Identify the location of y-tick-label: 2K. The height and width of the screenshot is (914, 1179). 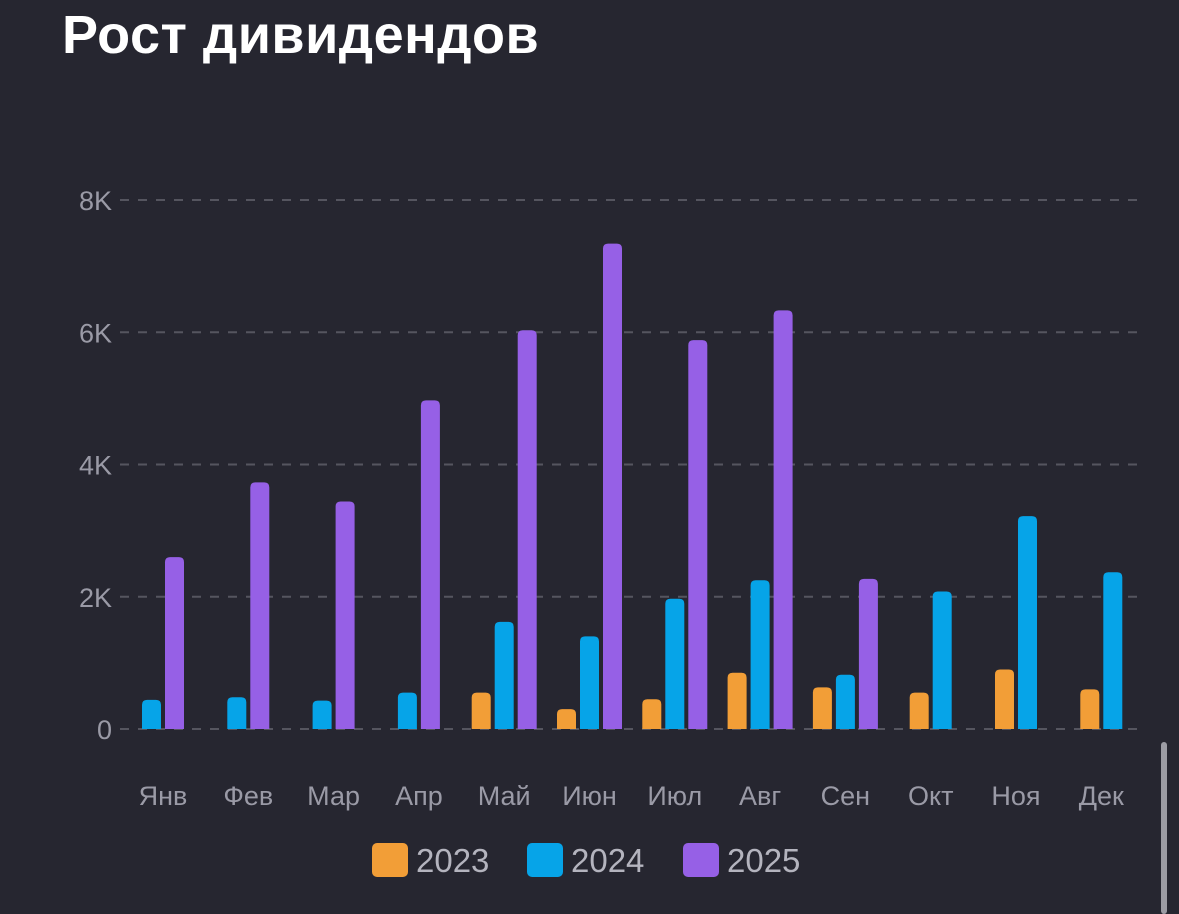
(95, 598).